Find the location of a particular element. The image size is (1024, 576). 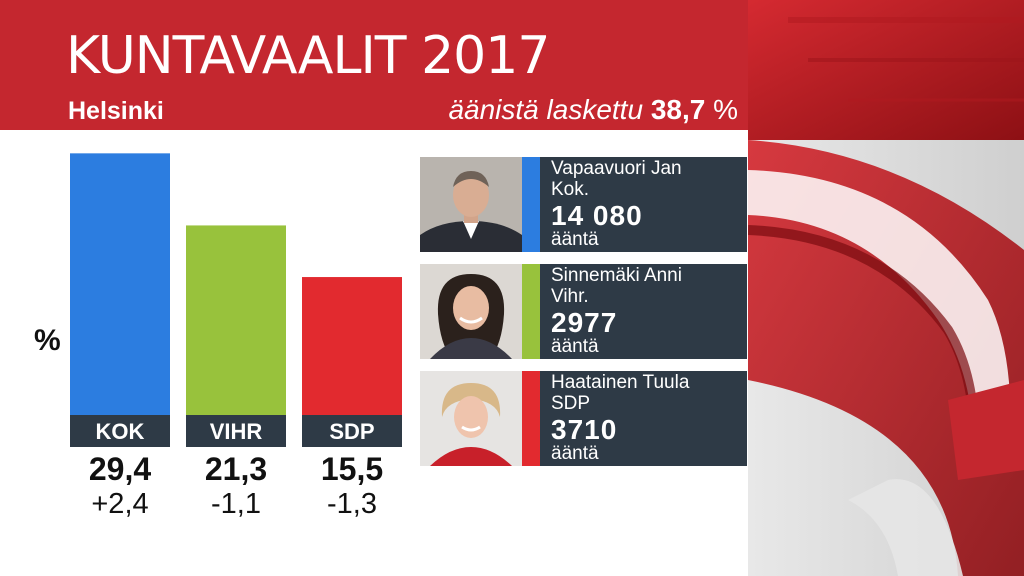

bar-value-sdp: 15,5 is located at coordinates (352, 469).